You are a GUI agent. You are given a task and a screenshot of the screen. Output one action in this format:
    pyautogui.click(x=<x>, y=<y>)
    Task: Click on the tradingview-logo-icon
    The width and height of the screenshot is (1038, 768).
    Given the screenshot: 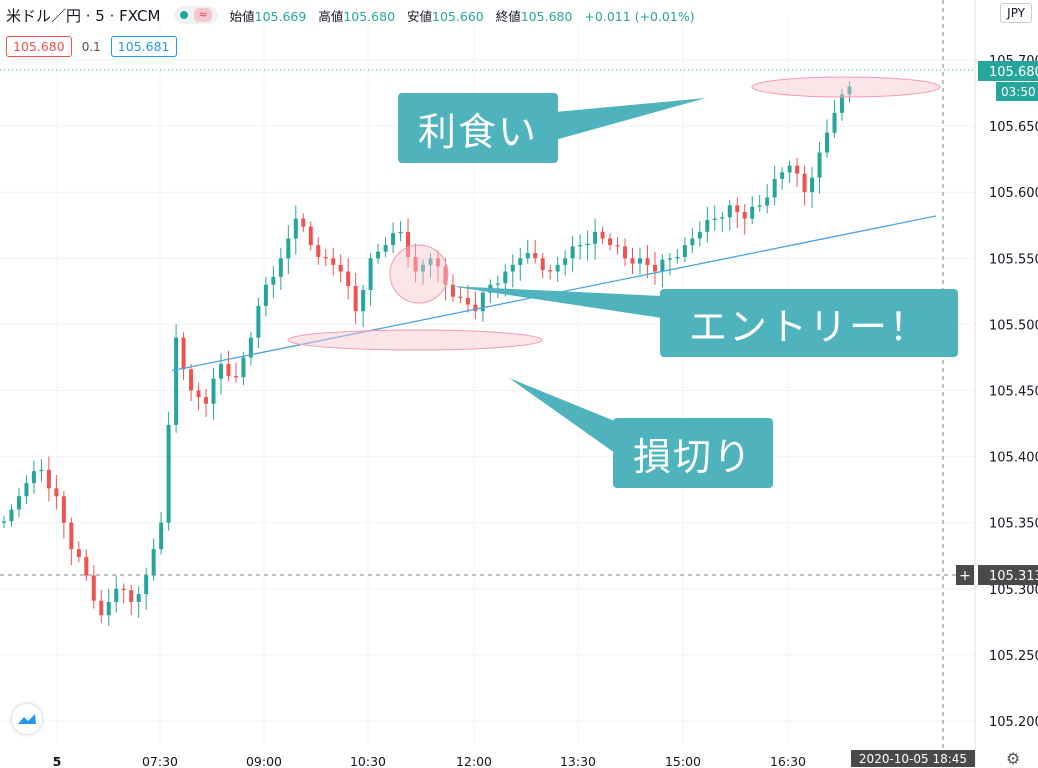 What is the action you would take?
    pyautogui.click(x=27, y=719)
    